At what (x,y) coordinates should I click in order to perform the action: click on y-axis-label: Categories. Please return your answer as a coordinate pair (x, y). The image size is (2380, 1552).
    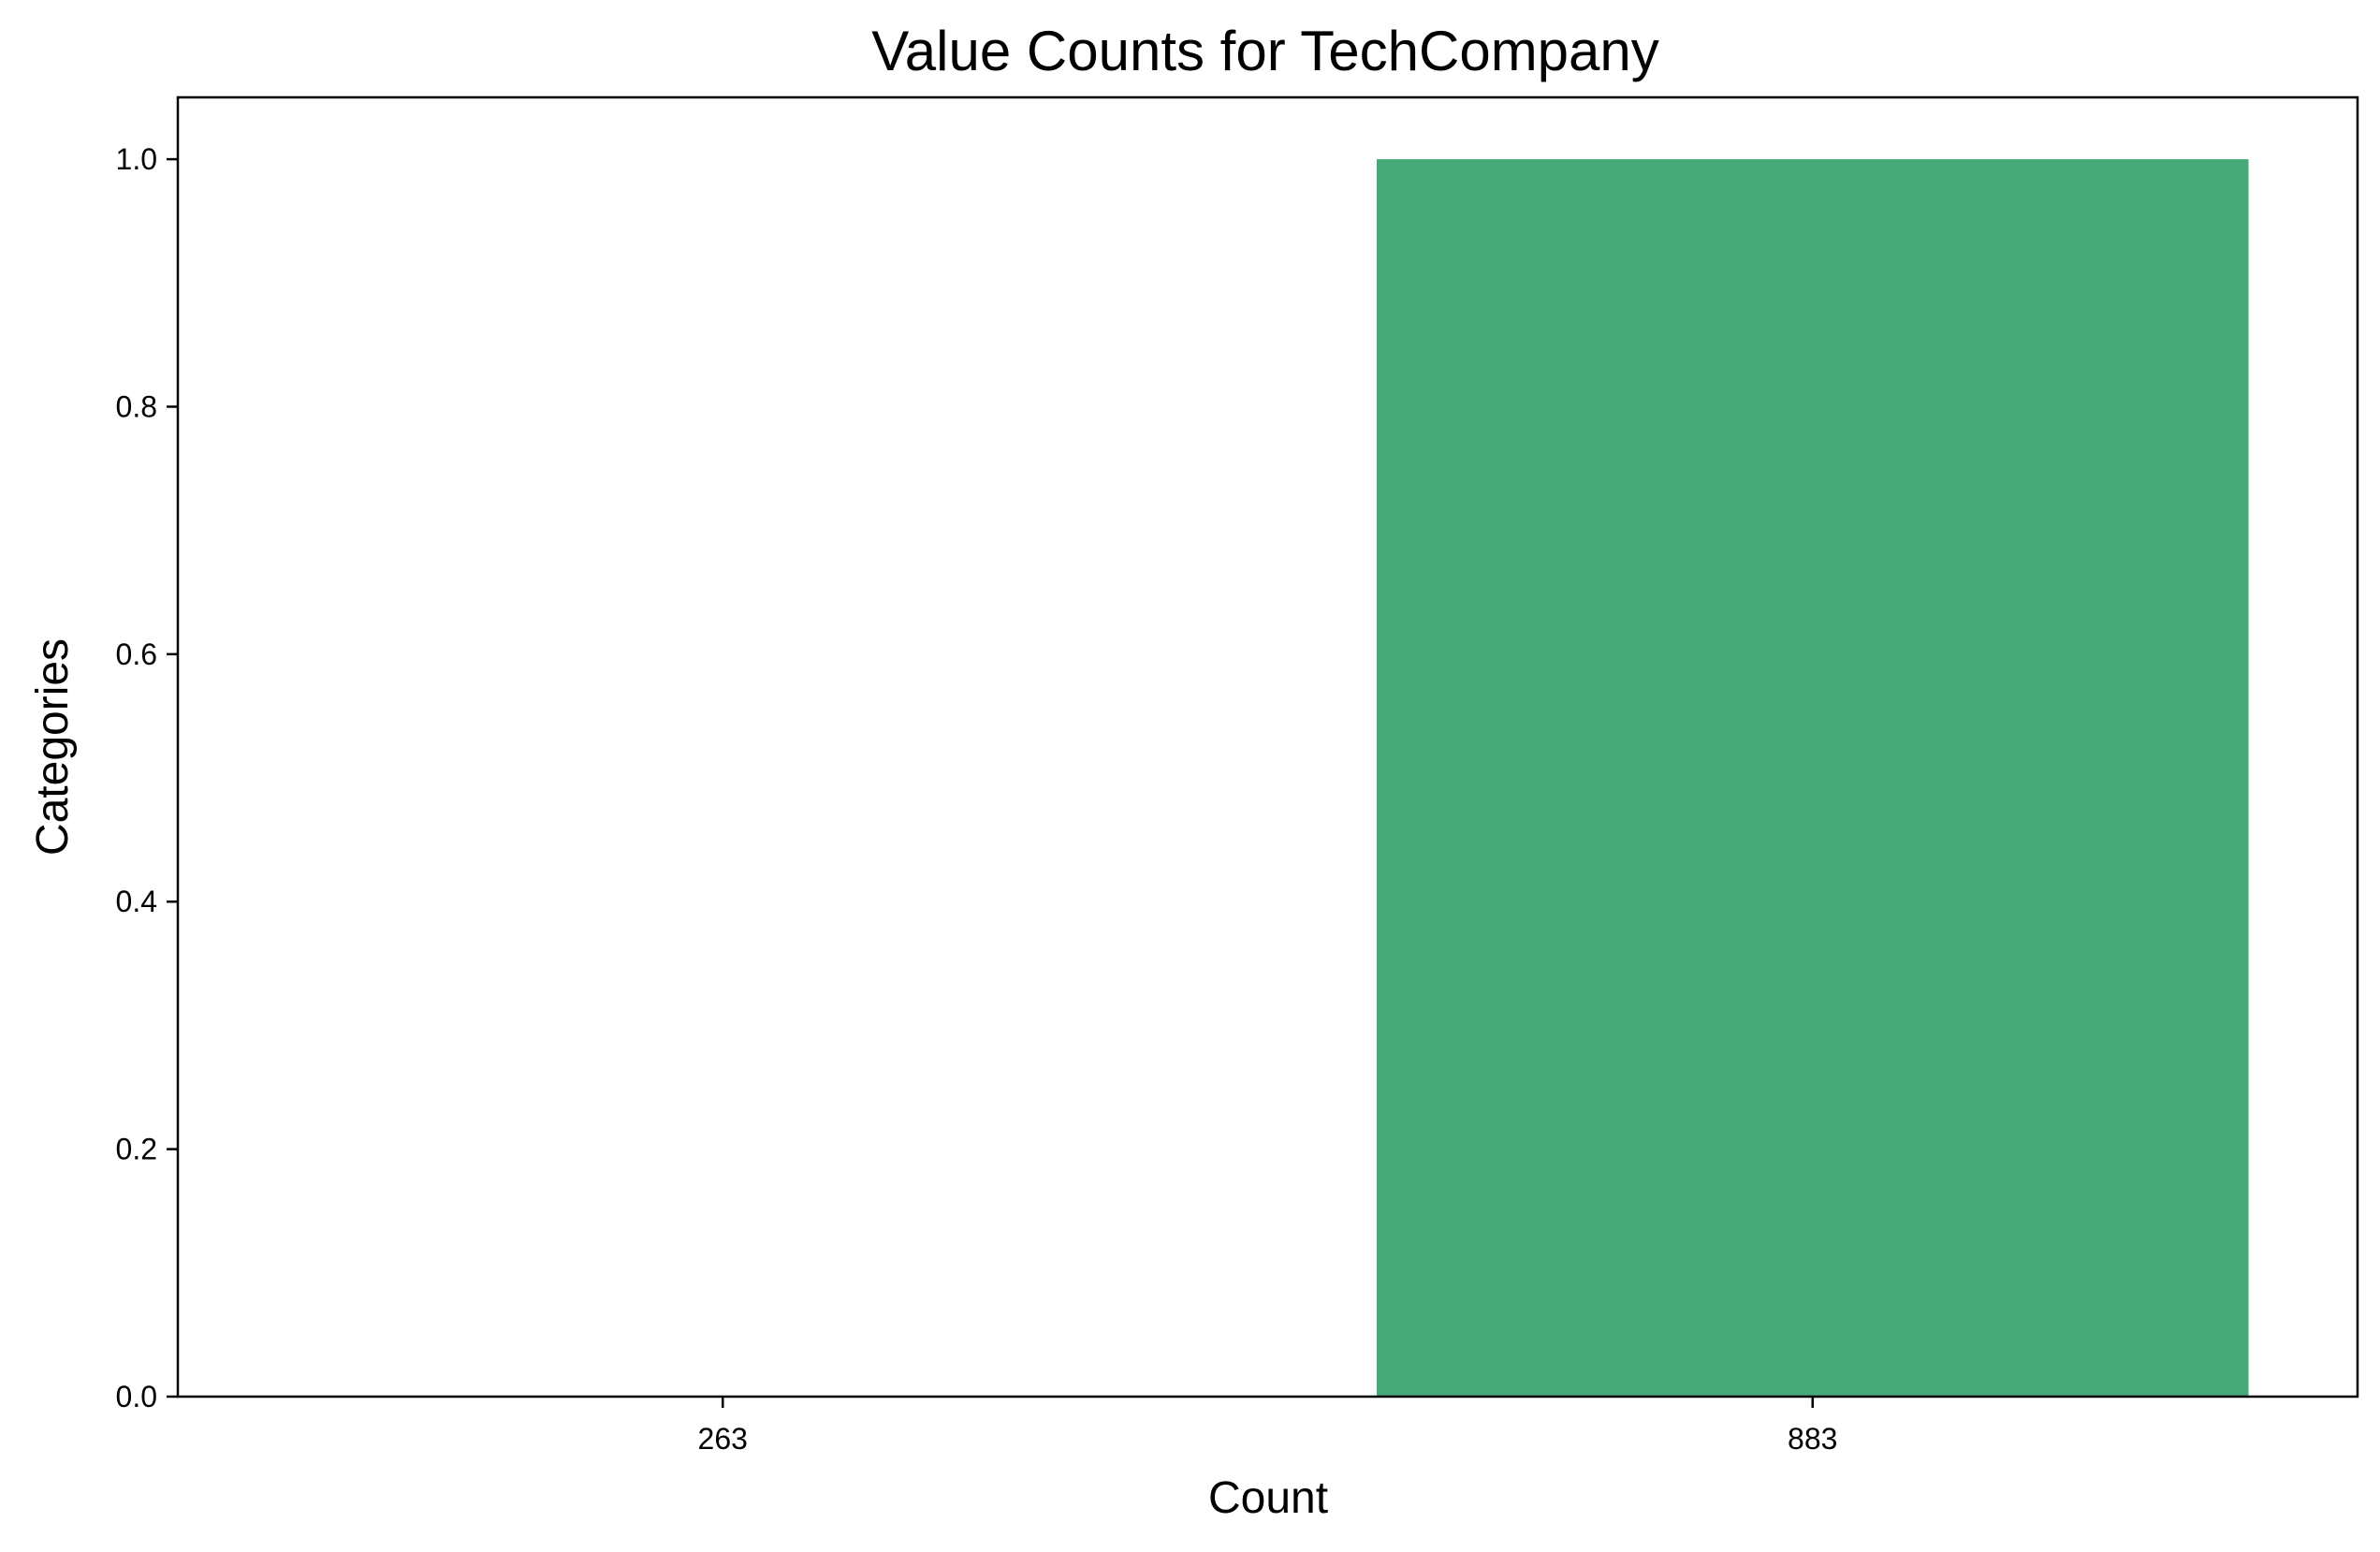
    Looking at the image, I should click on (53, 747).